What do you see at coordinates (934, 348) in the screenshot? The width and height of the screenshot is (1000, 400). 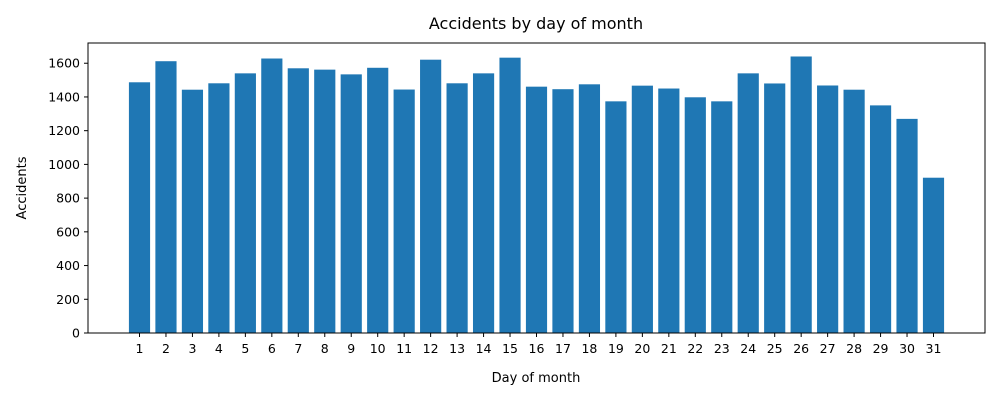 I see `x-tick-label: 31` at bounding box center [934, 348].